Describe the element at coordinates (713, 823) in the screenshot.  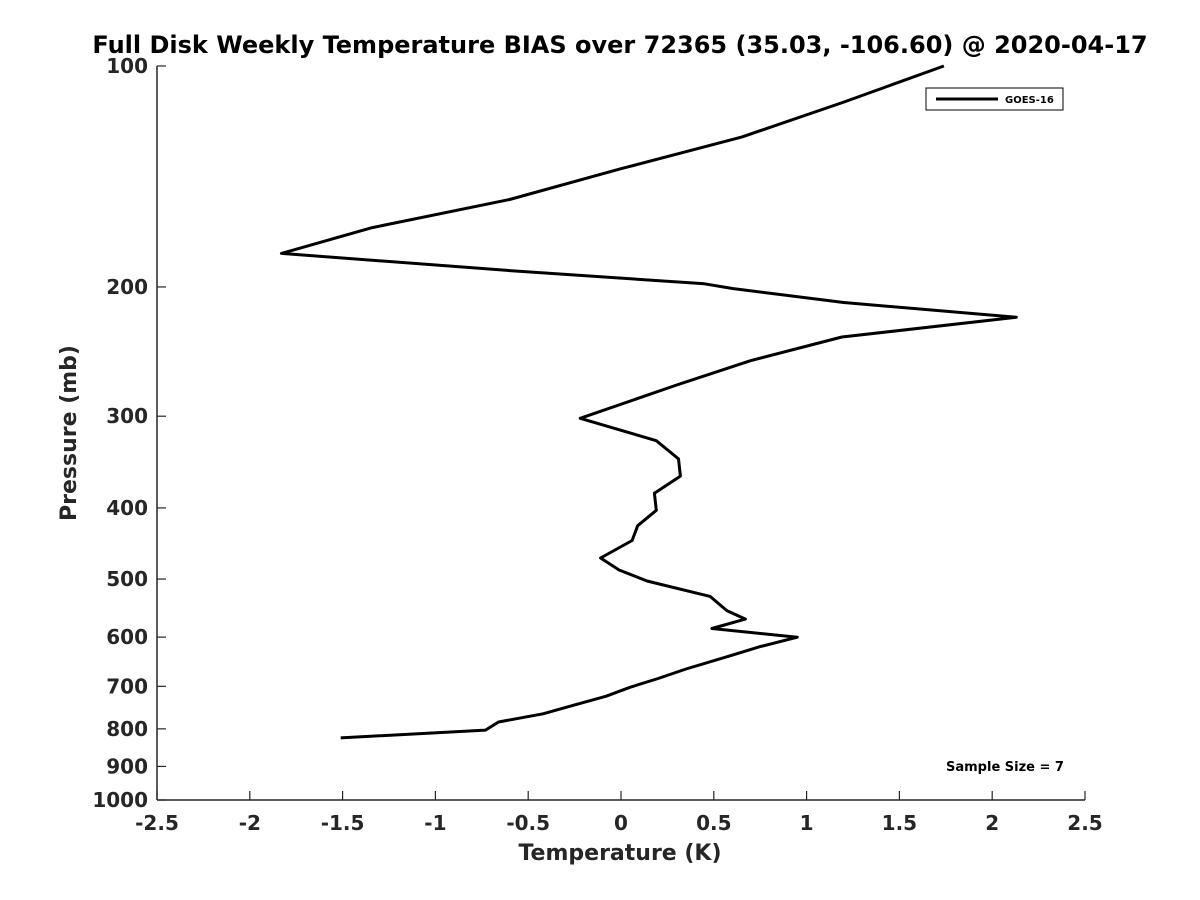
I see `x-tick-label: 0.5` at that location.